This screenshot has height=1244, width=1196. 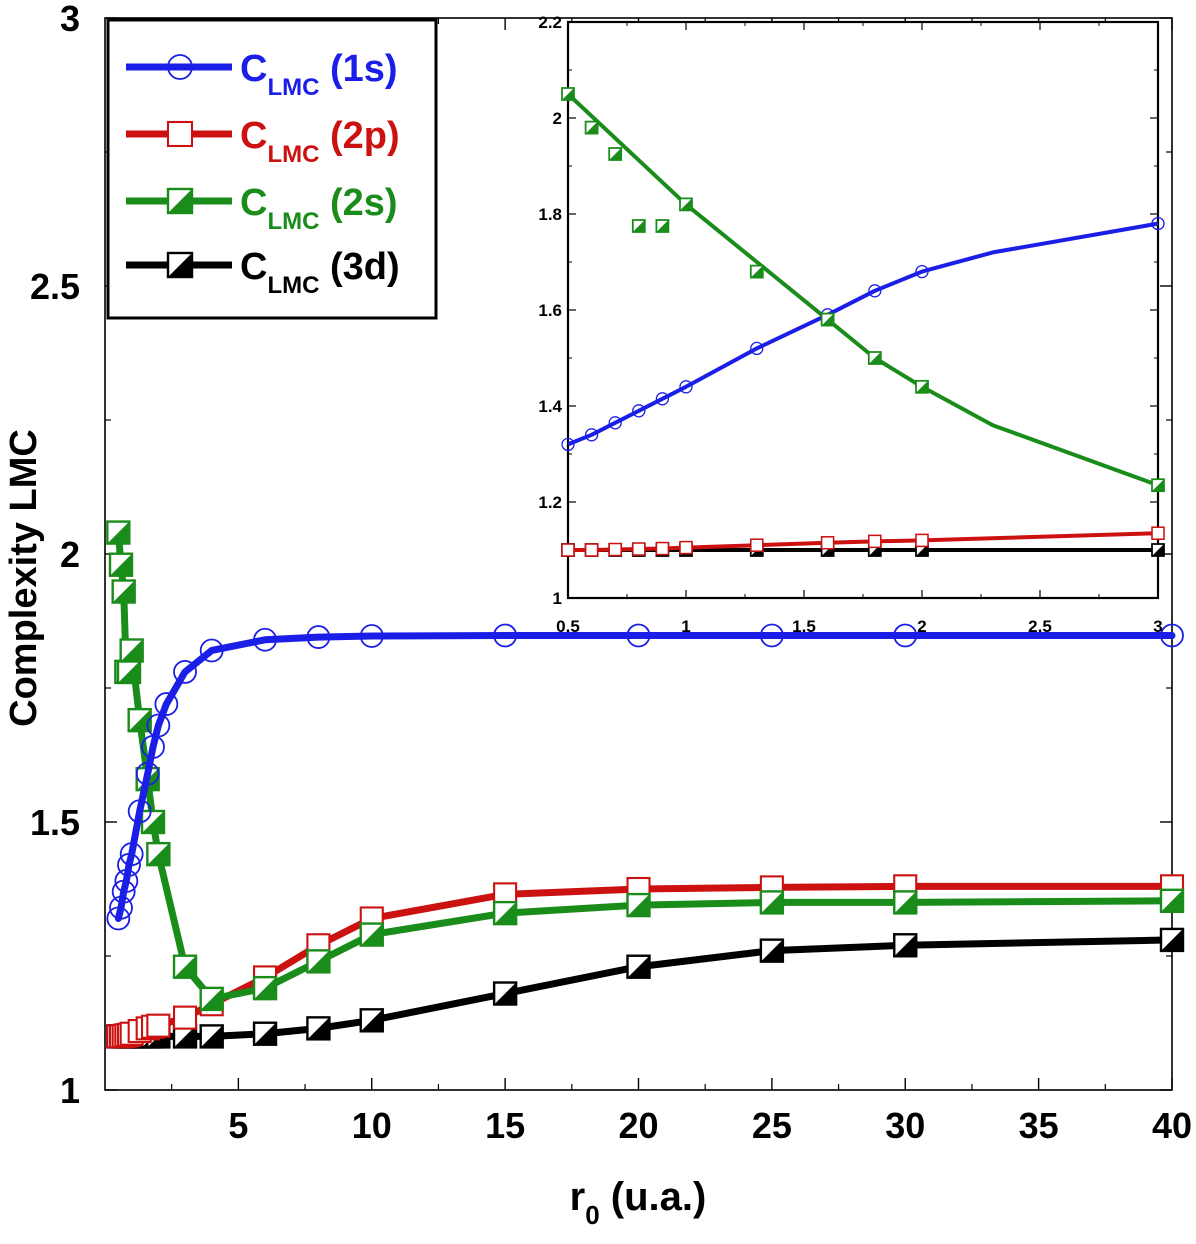 I want to click on legend-label-1s: CLMC (1s), so click(x=319, y=74).